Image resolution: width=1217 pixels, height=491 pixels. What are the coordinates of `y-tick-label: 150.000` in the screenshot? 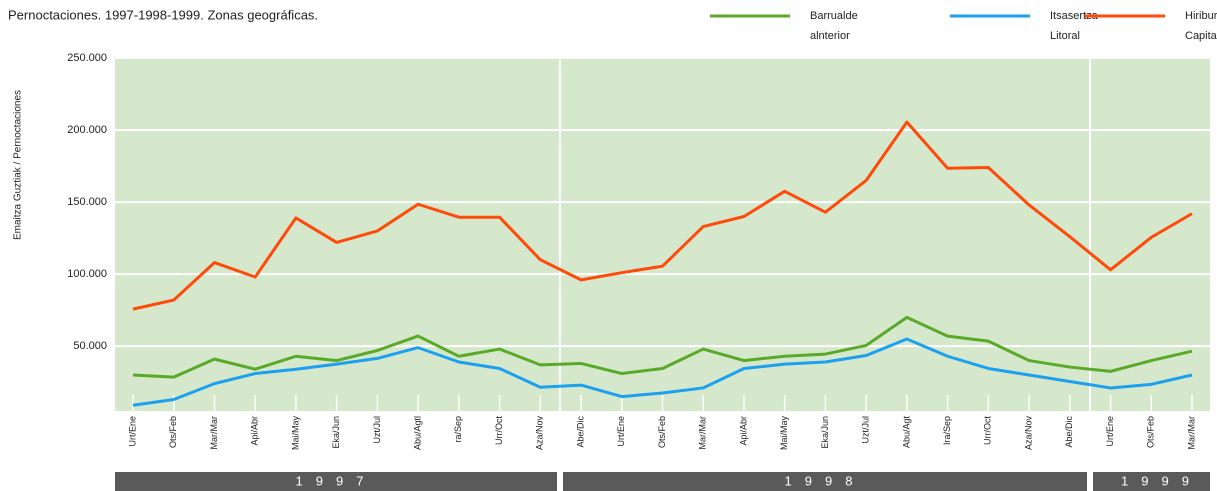 It's located at (87, 202).